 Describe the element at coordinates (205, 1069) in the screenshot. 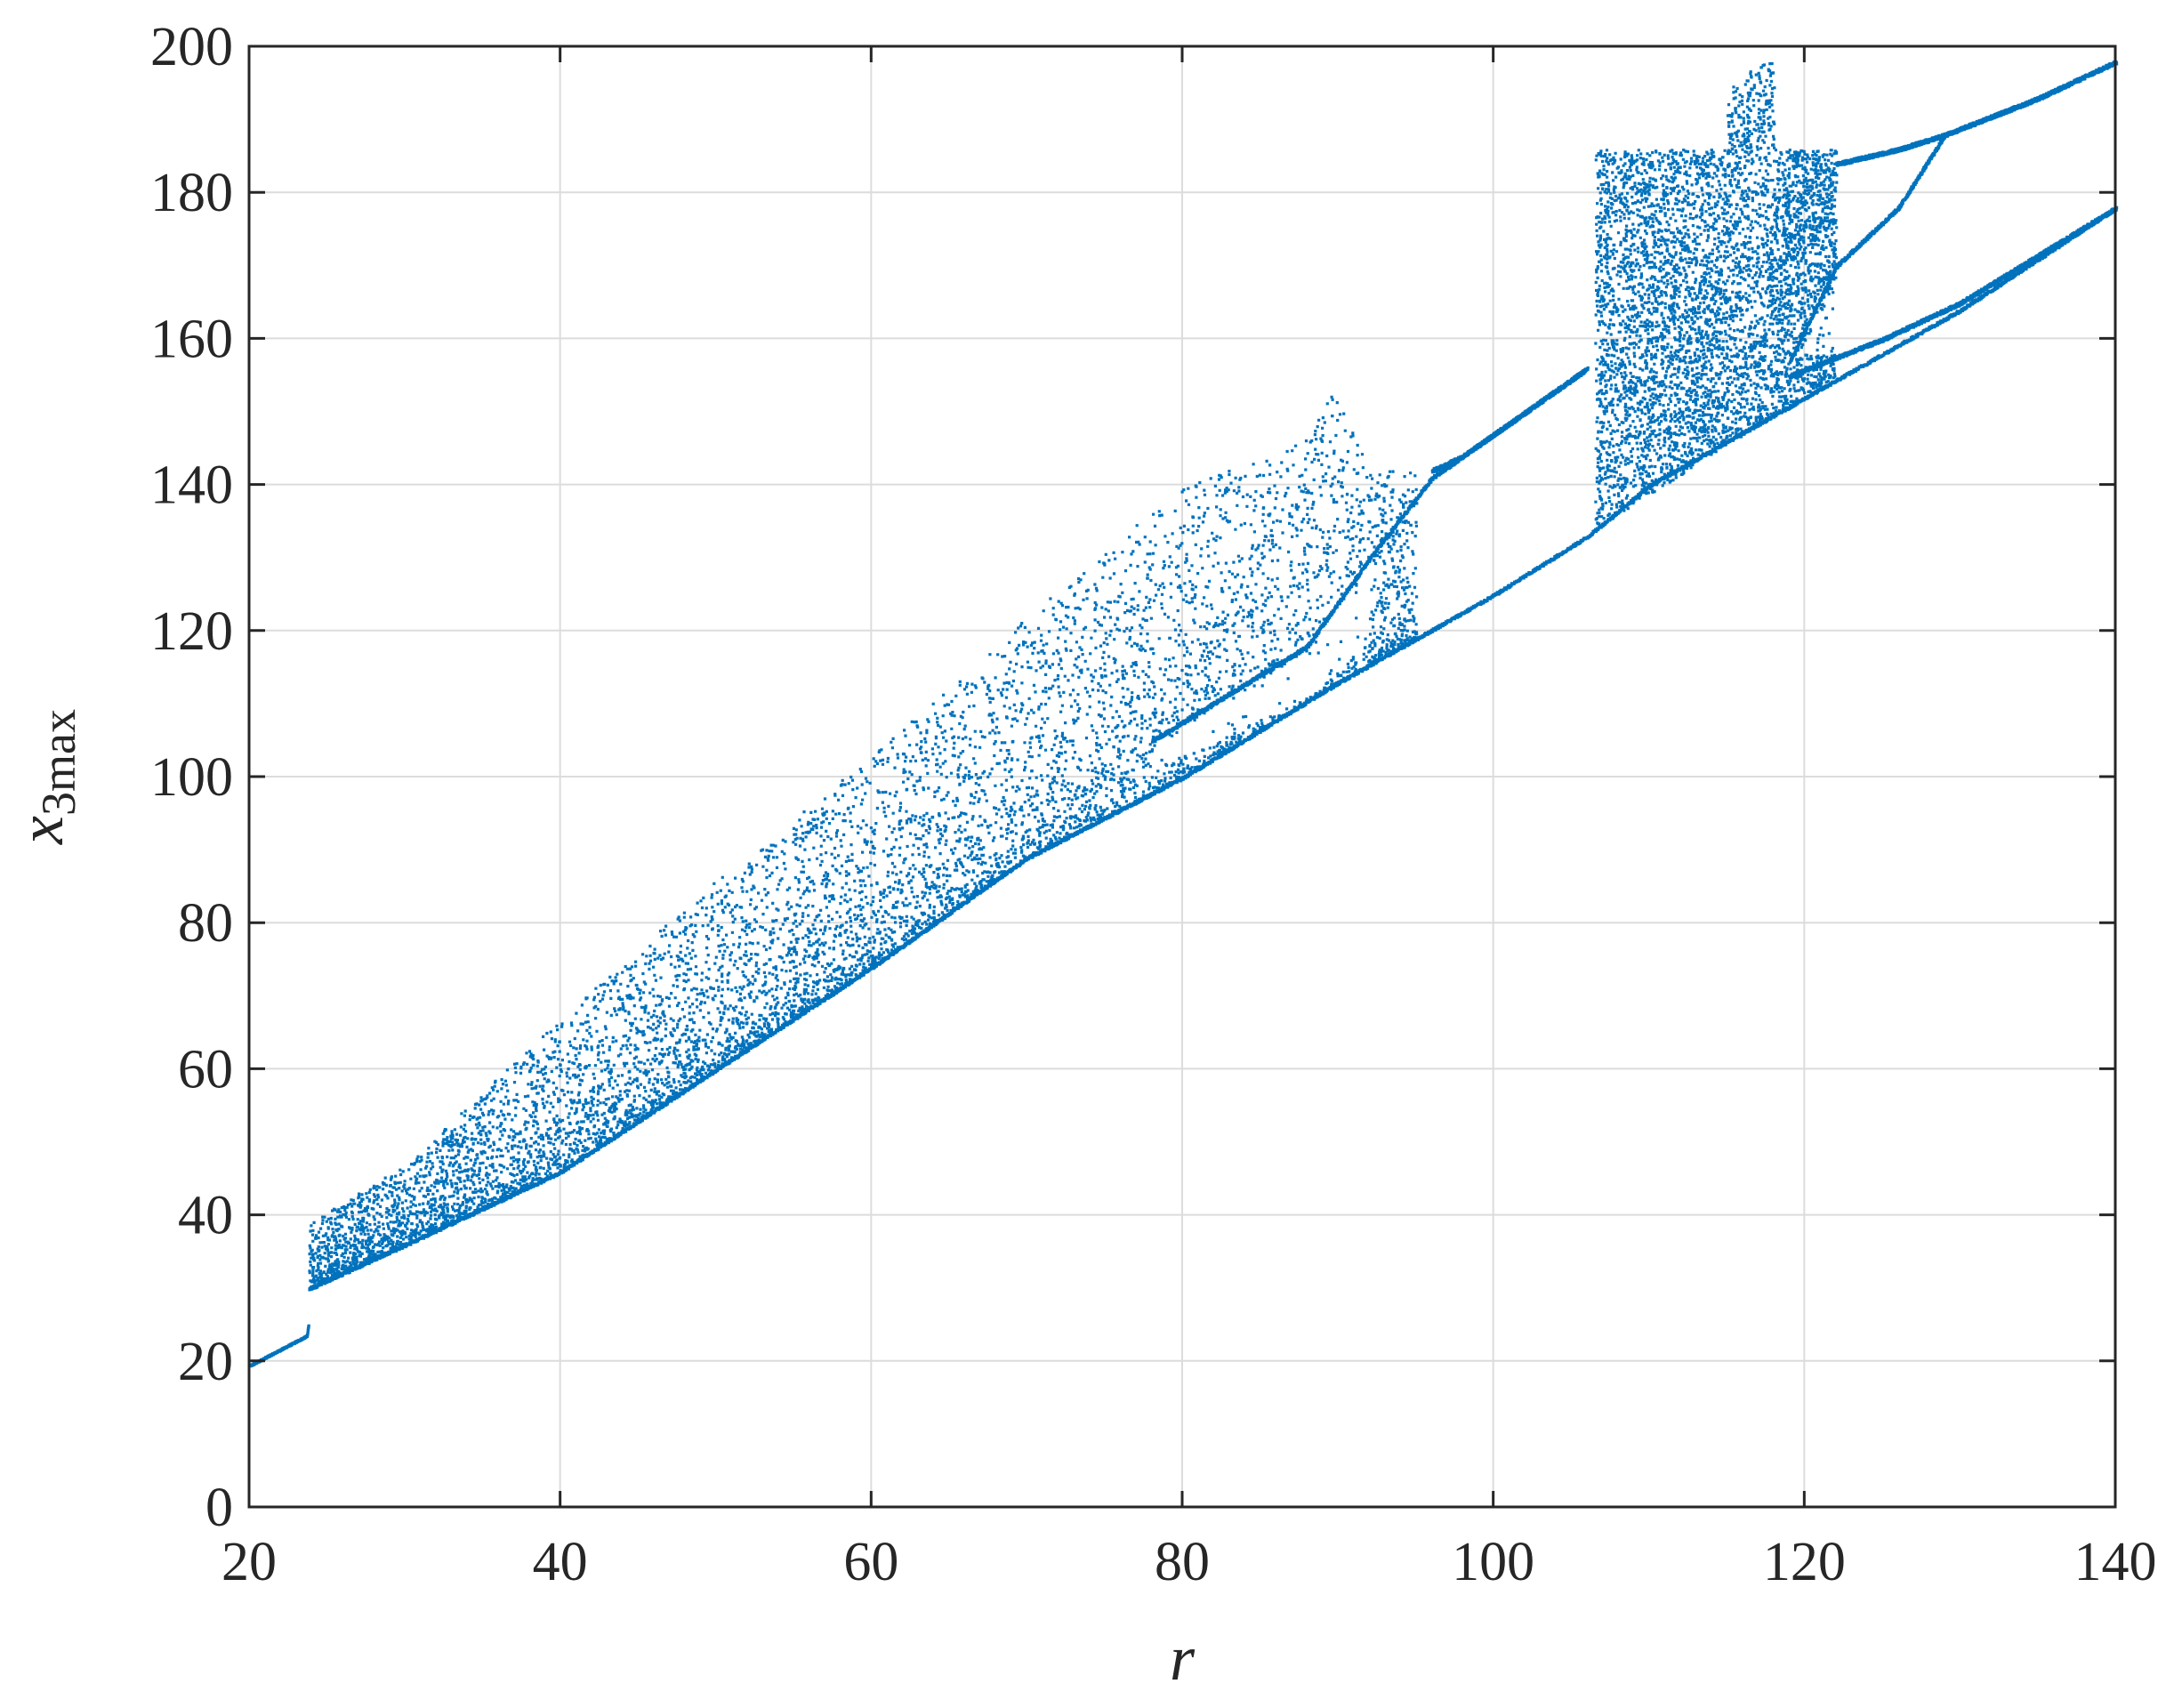

I see `y-tick-label: 60` at that location.